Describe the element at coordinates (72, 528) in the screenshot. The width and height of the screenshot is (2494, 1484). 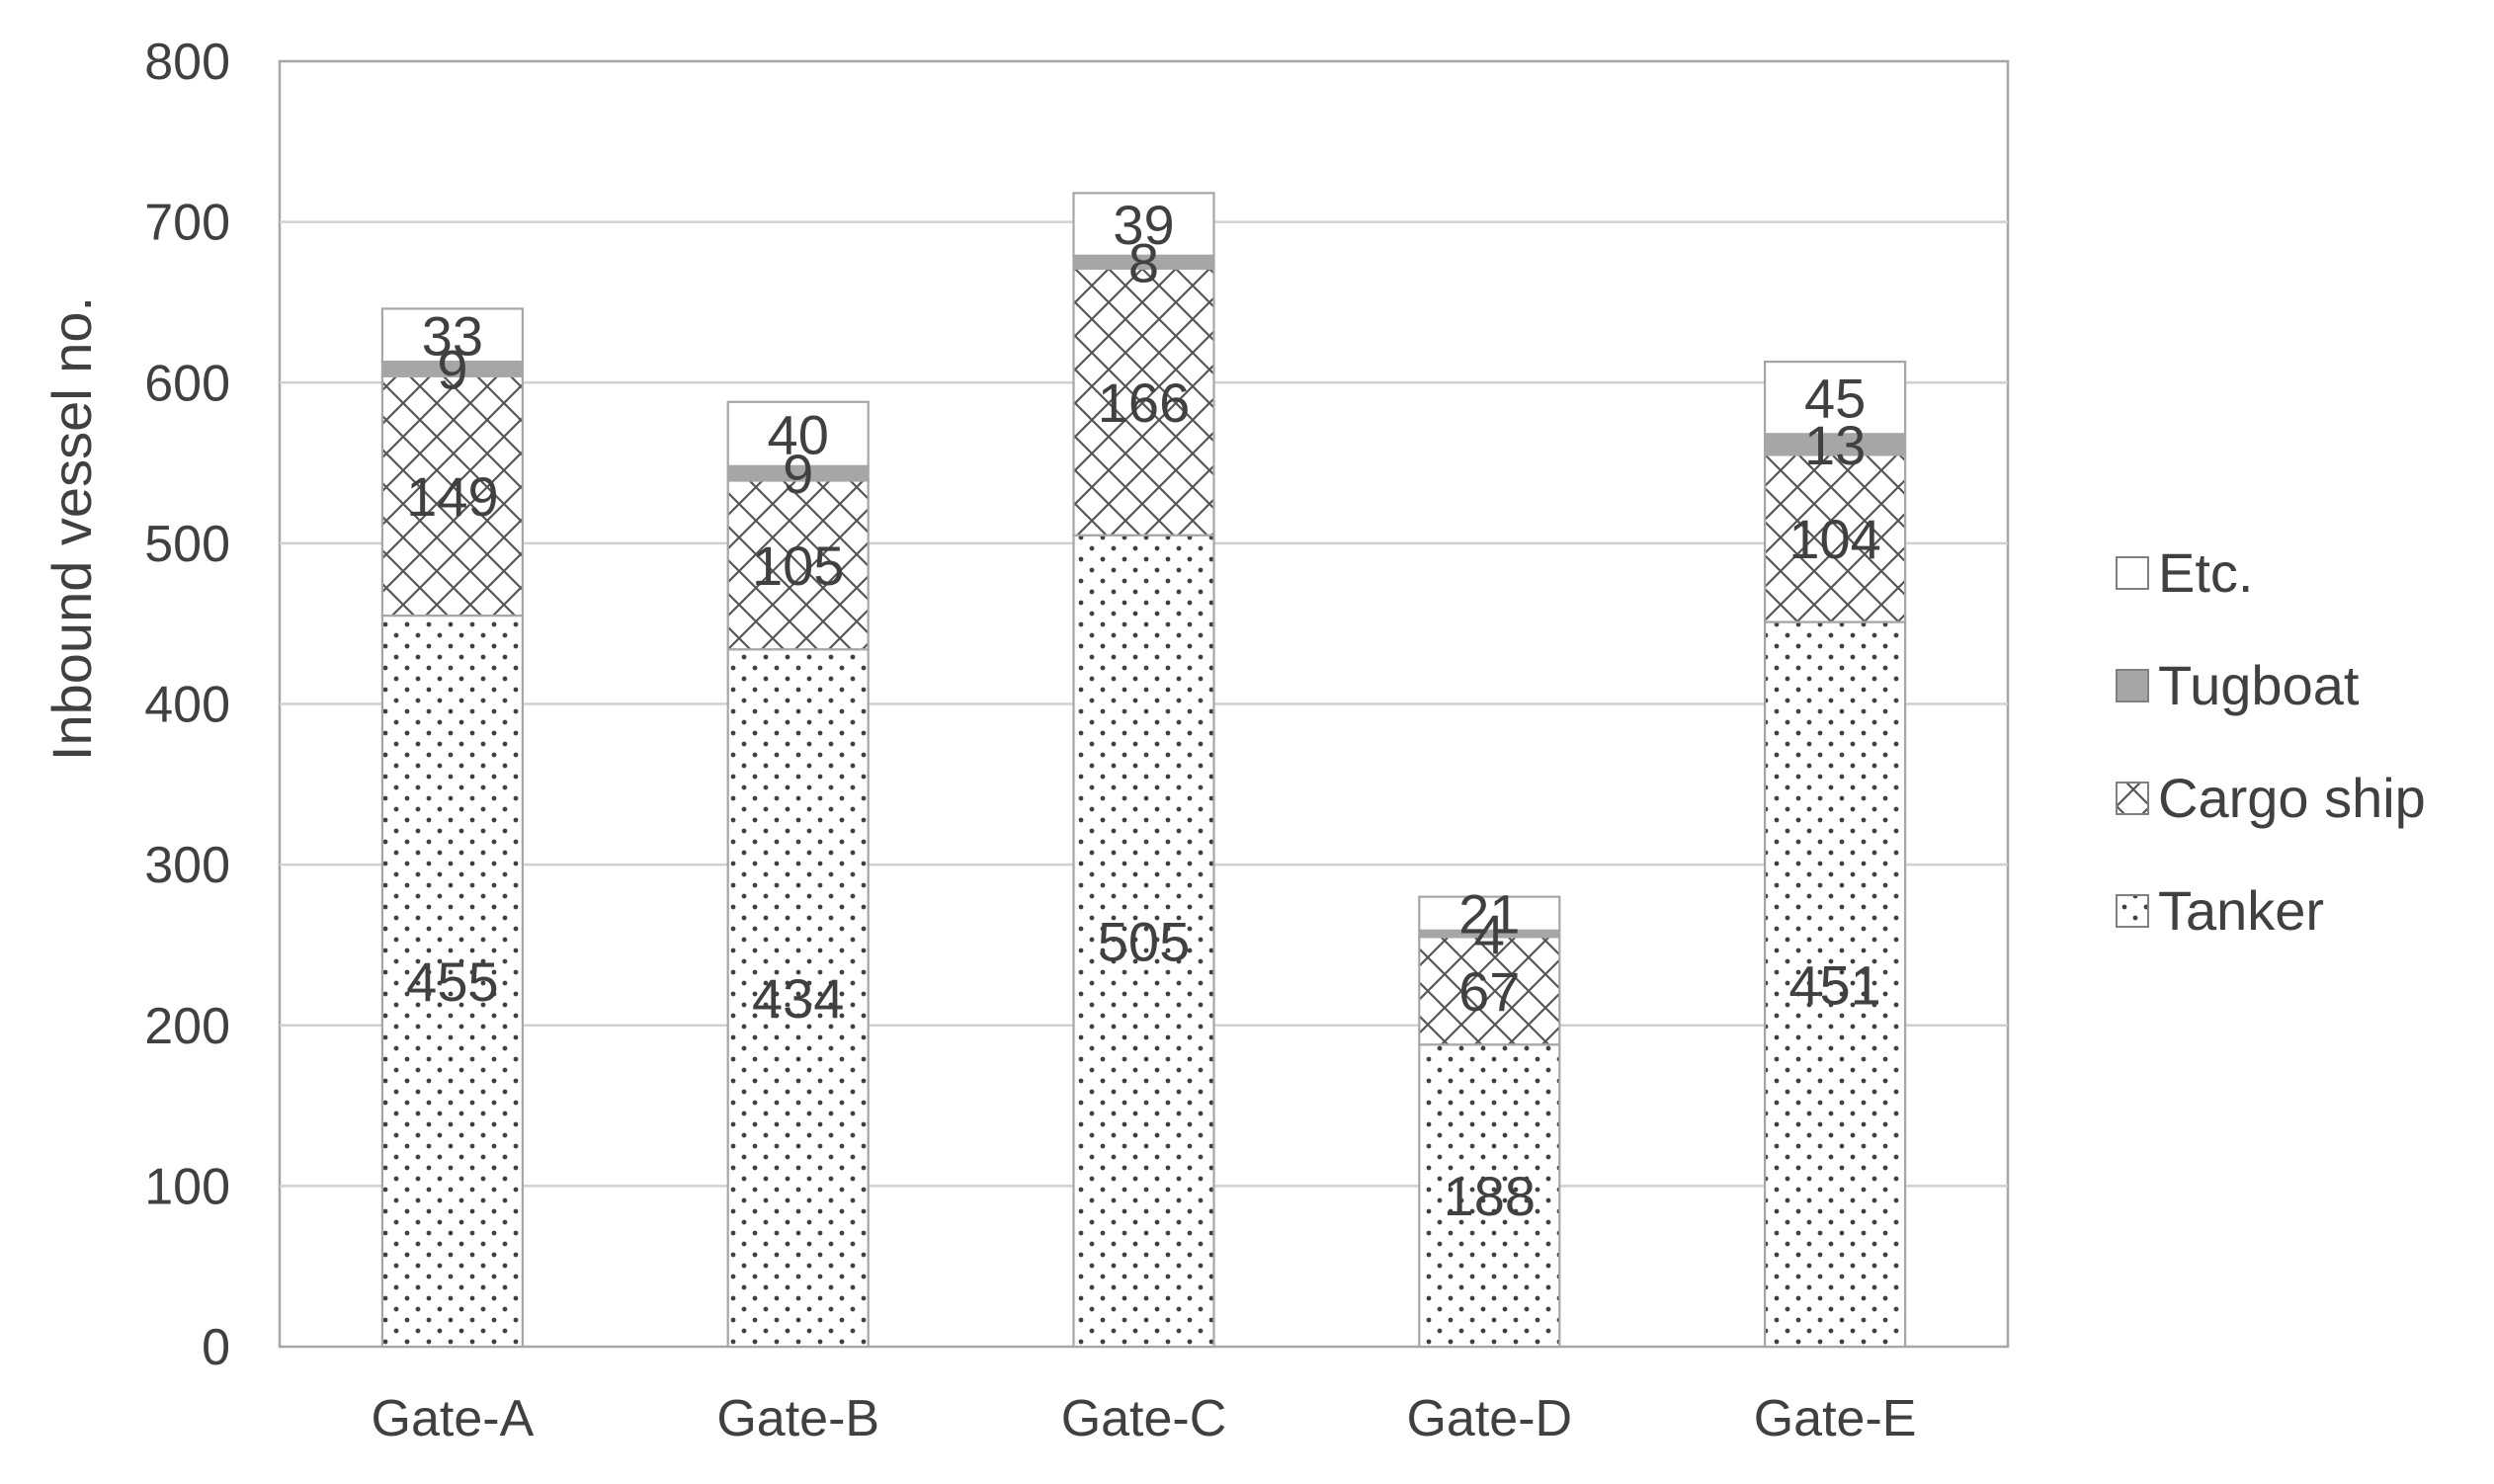
I see `y-axis-label: Inbound vessel no.` at that location.